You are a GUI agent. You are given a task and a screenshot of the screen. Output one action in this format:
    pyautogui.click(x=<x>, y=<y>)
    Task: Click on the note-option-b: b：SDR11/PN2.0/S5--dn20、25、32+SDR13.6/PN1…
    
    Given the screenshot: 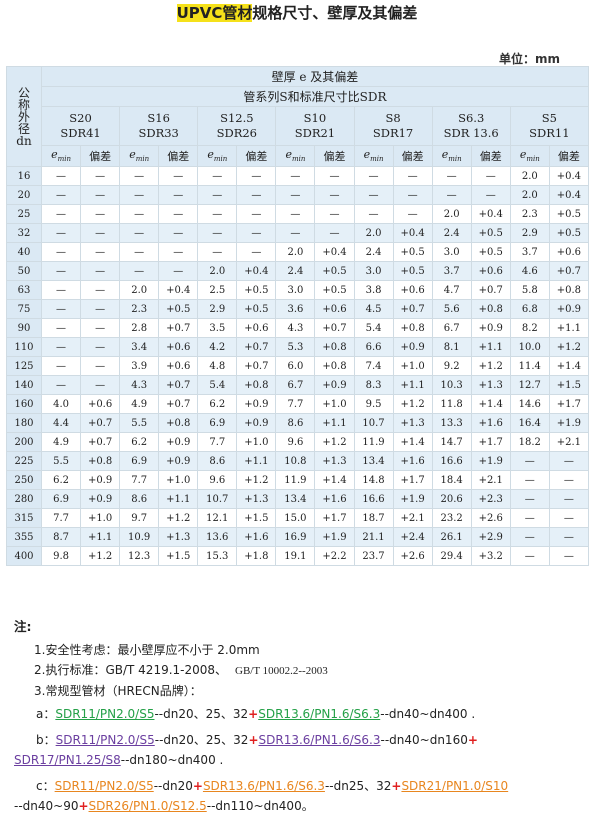 What is the action you would take?
    pyautogui.click(x=299, y=740)
    